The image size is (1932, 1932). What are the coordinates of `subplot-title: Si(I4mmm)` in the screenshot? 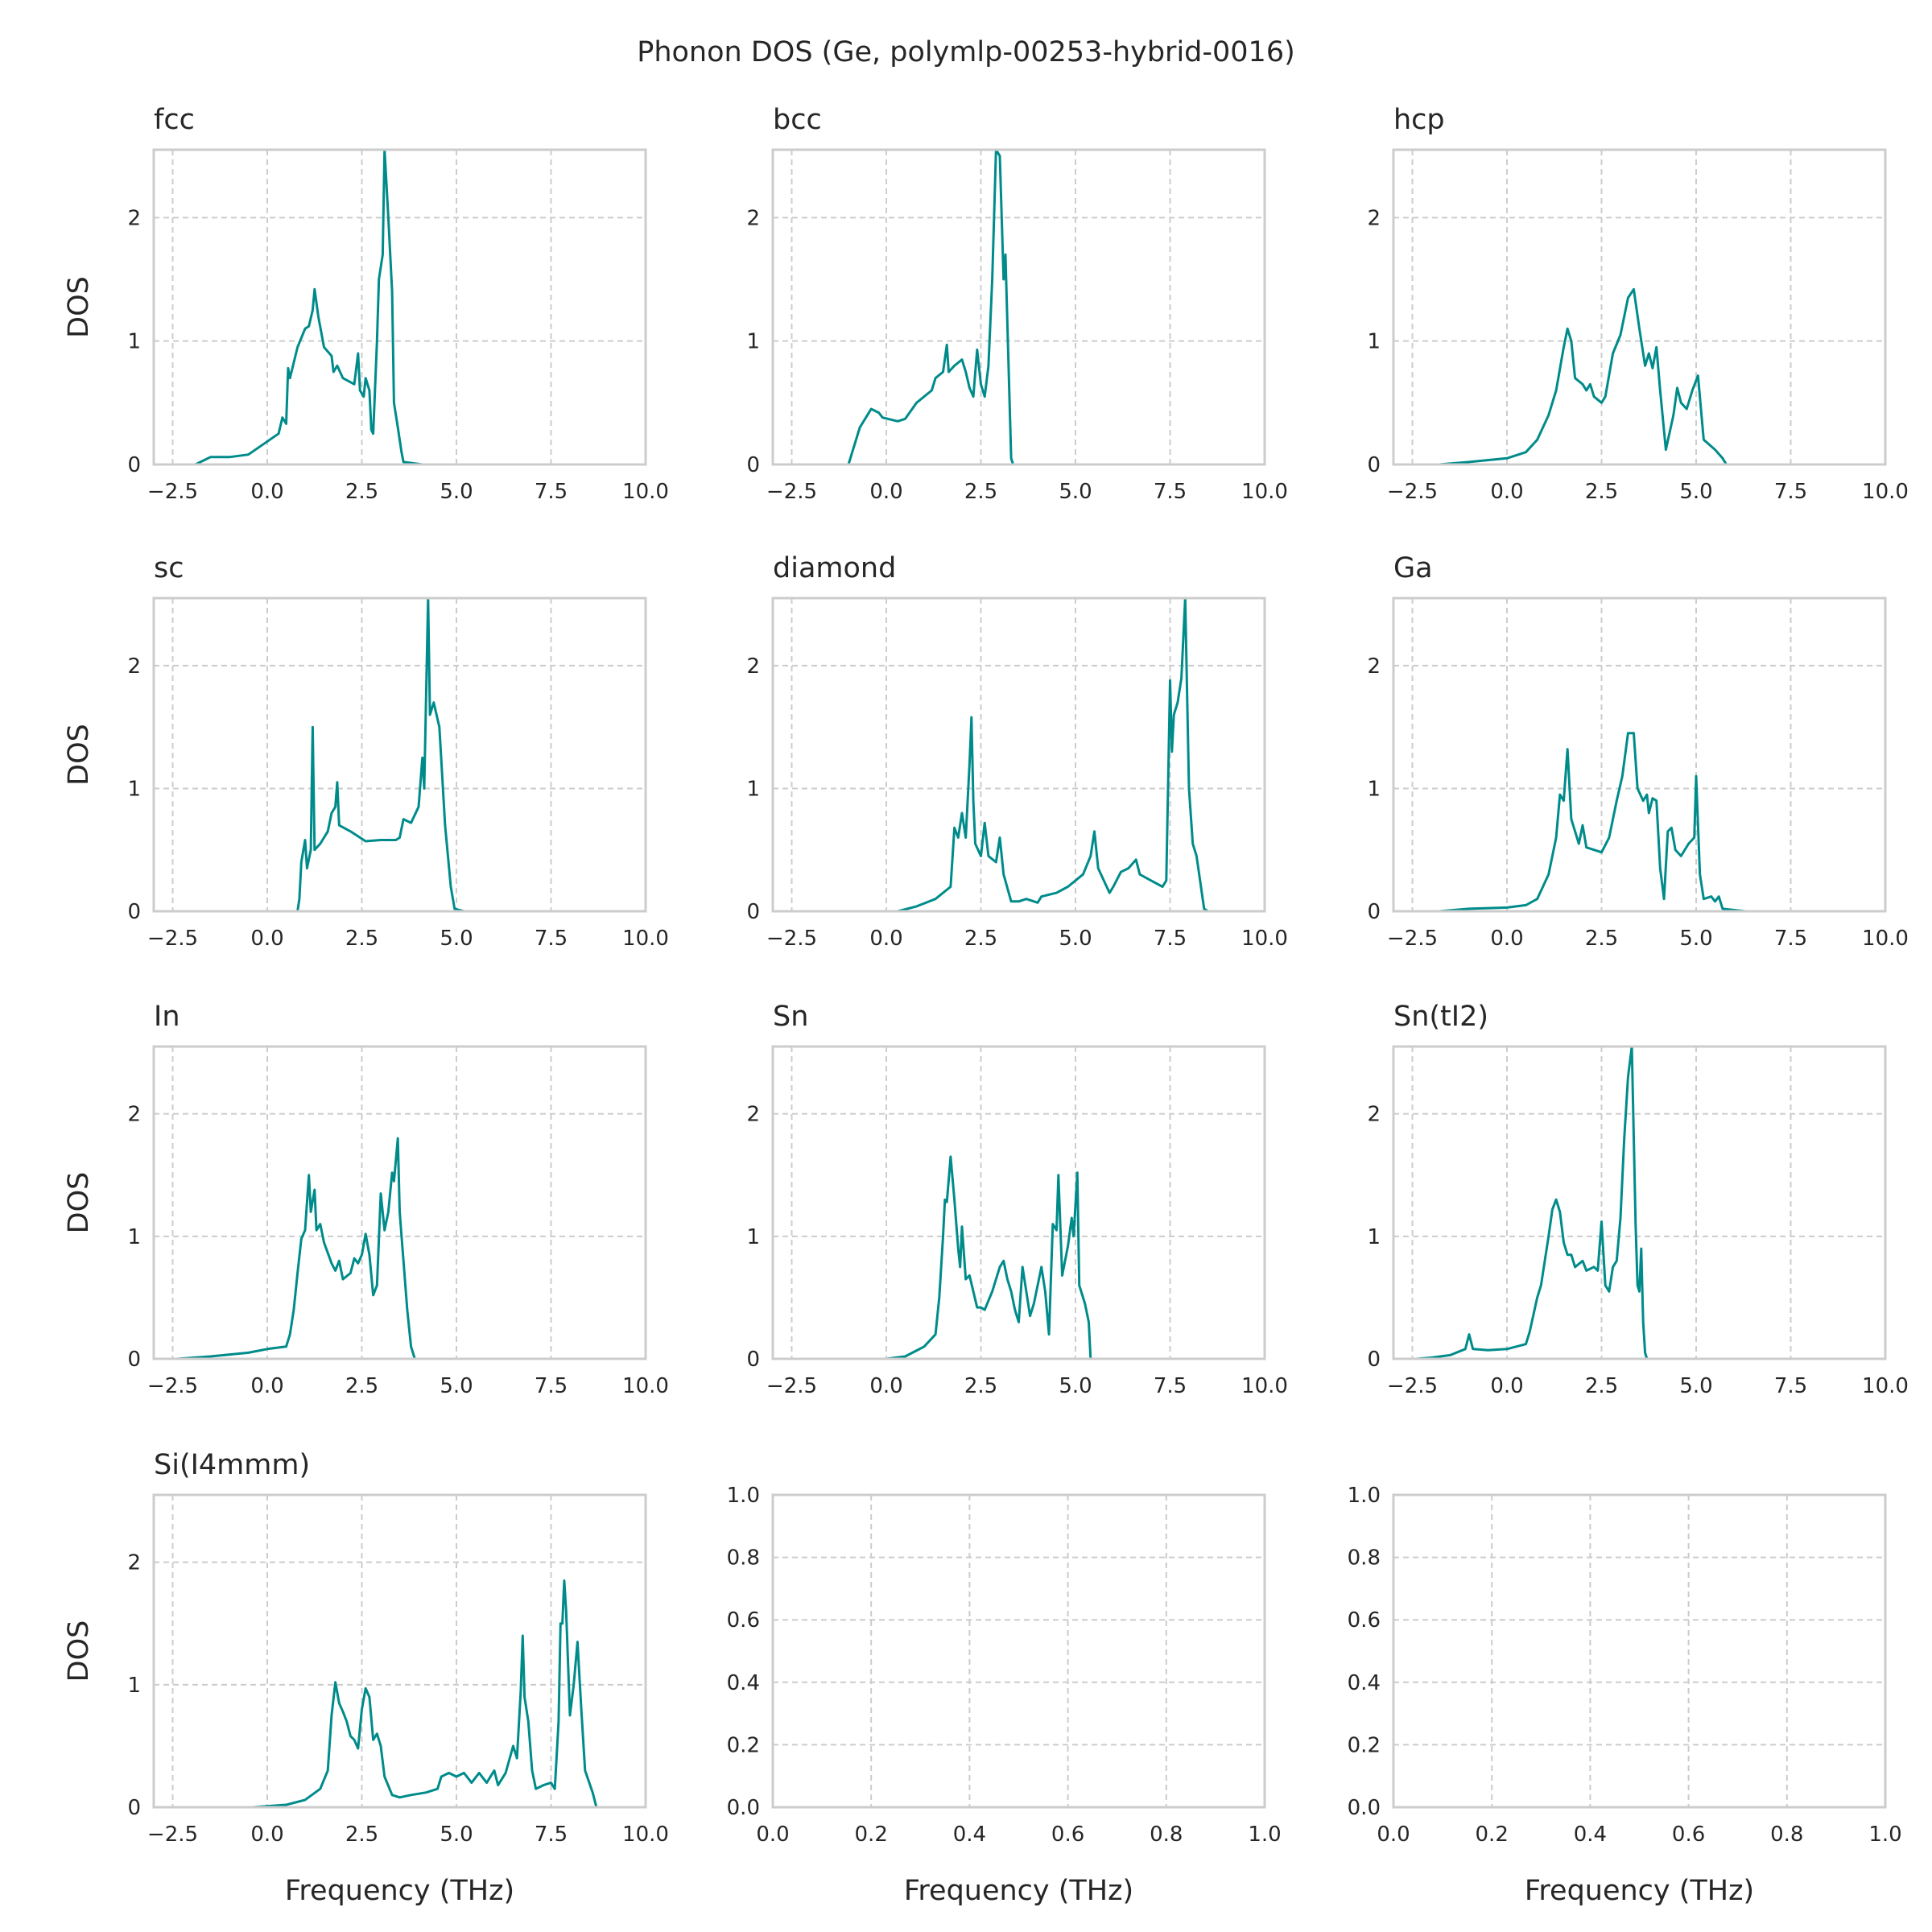 It's located at (232, 1465).